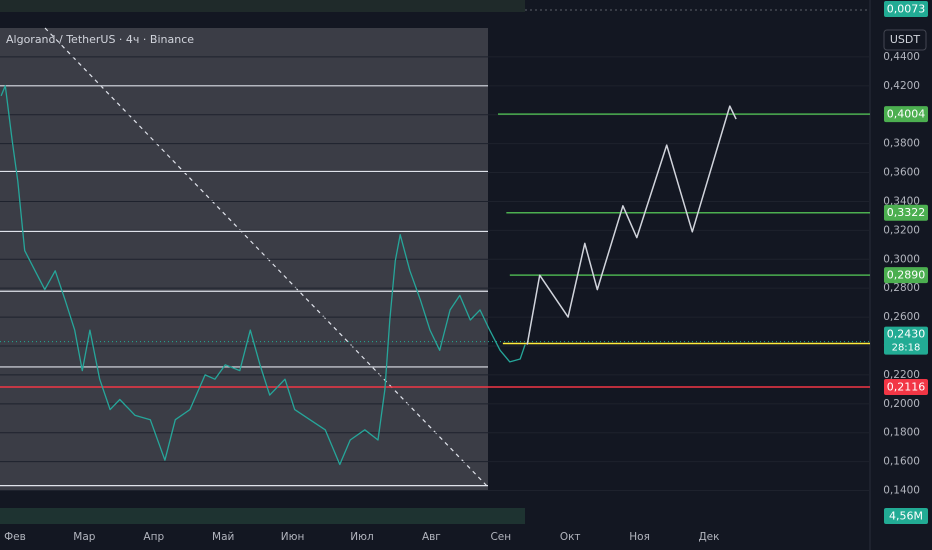 This screenshot has width=932, height=550. What do you see at coordinates (639, 537) in the screenshot?
I see `x-tick-label: Ноя` at bounding box center [639, 537].